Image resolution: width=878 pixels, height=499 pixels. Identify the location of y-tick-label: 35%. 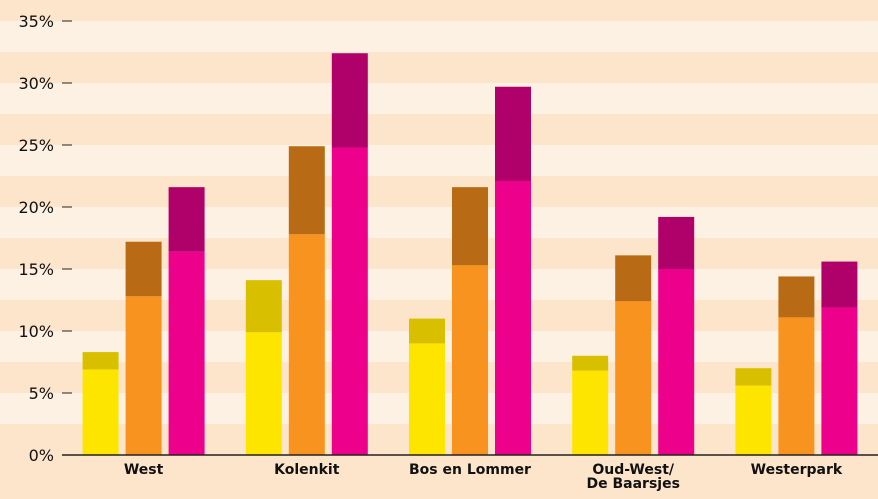
(36, 21).